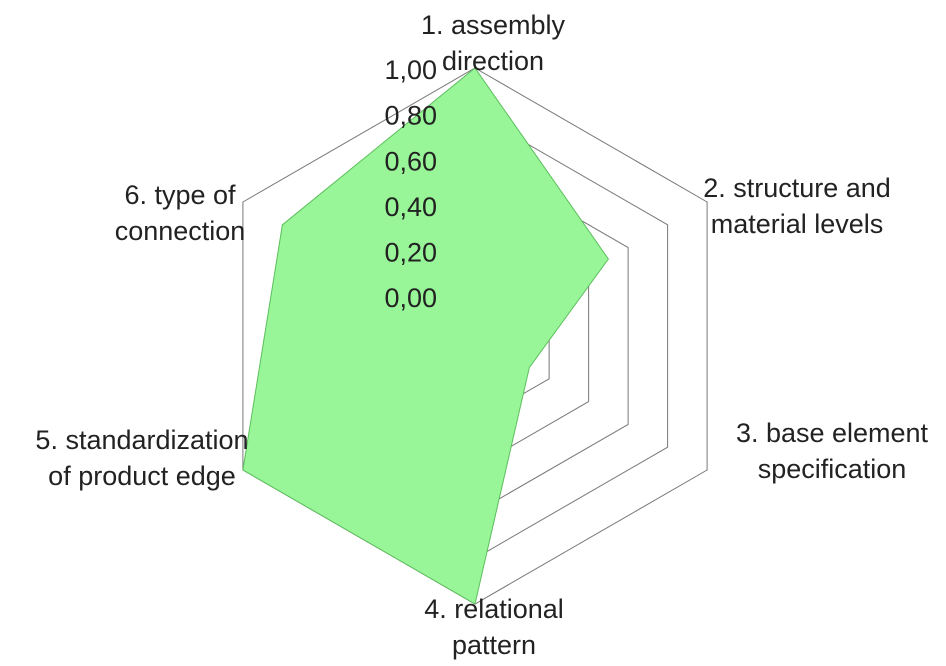  I want to click on axis-label-line: material levels, so click(797, 224).